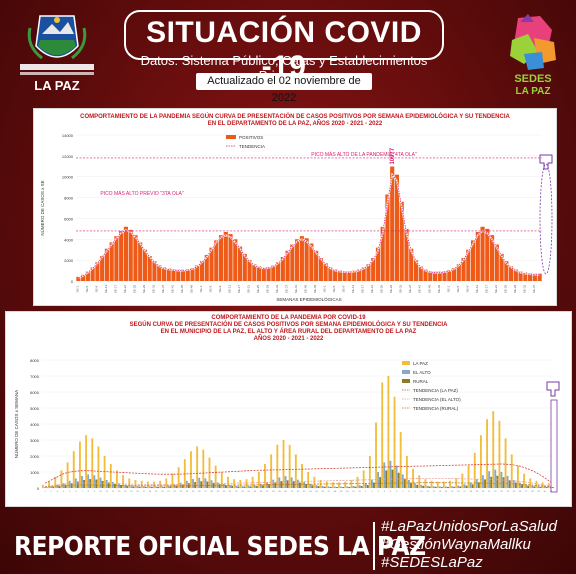 This screenshot has width=576, height=574. What do you see at coordinates (107, 492) in the screenshot?
I see `chart2-x-tick: 11` at bounding box center [107, 492].